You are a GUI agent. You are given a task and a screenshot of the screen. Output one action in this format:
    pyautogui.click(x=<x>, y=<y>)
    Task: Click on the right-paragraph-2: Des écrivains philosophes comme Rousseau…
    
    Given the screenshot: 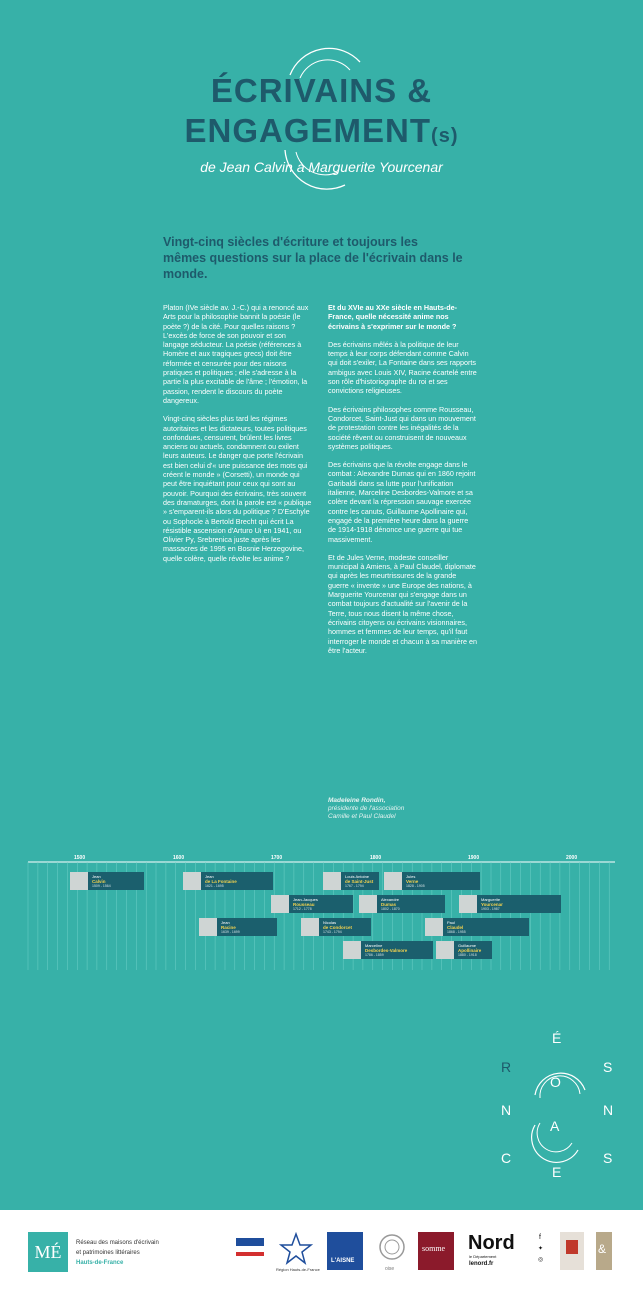 What is the action you would take?
    pyautogui.click(x=402, y=427)
    